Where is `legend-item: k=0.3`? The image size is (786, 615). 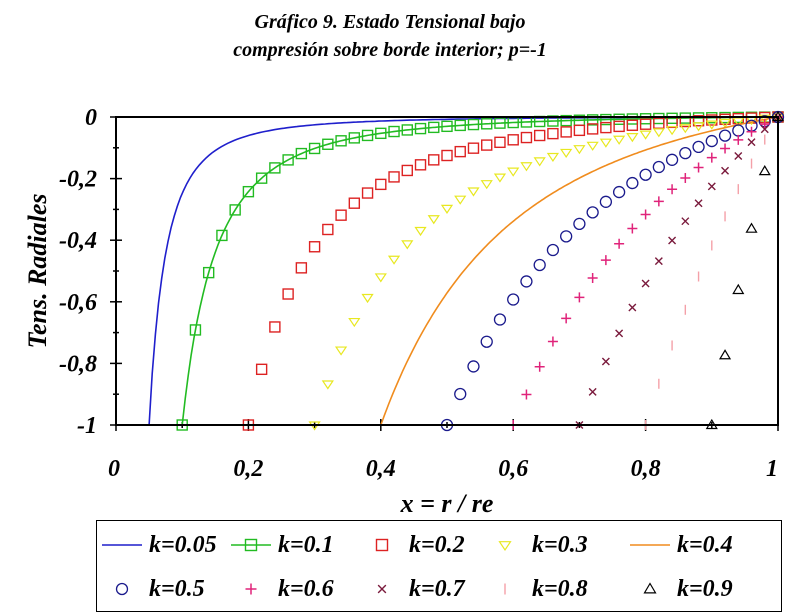
legend-item: k=0.3 is located at coordinates (535, 545).